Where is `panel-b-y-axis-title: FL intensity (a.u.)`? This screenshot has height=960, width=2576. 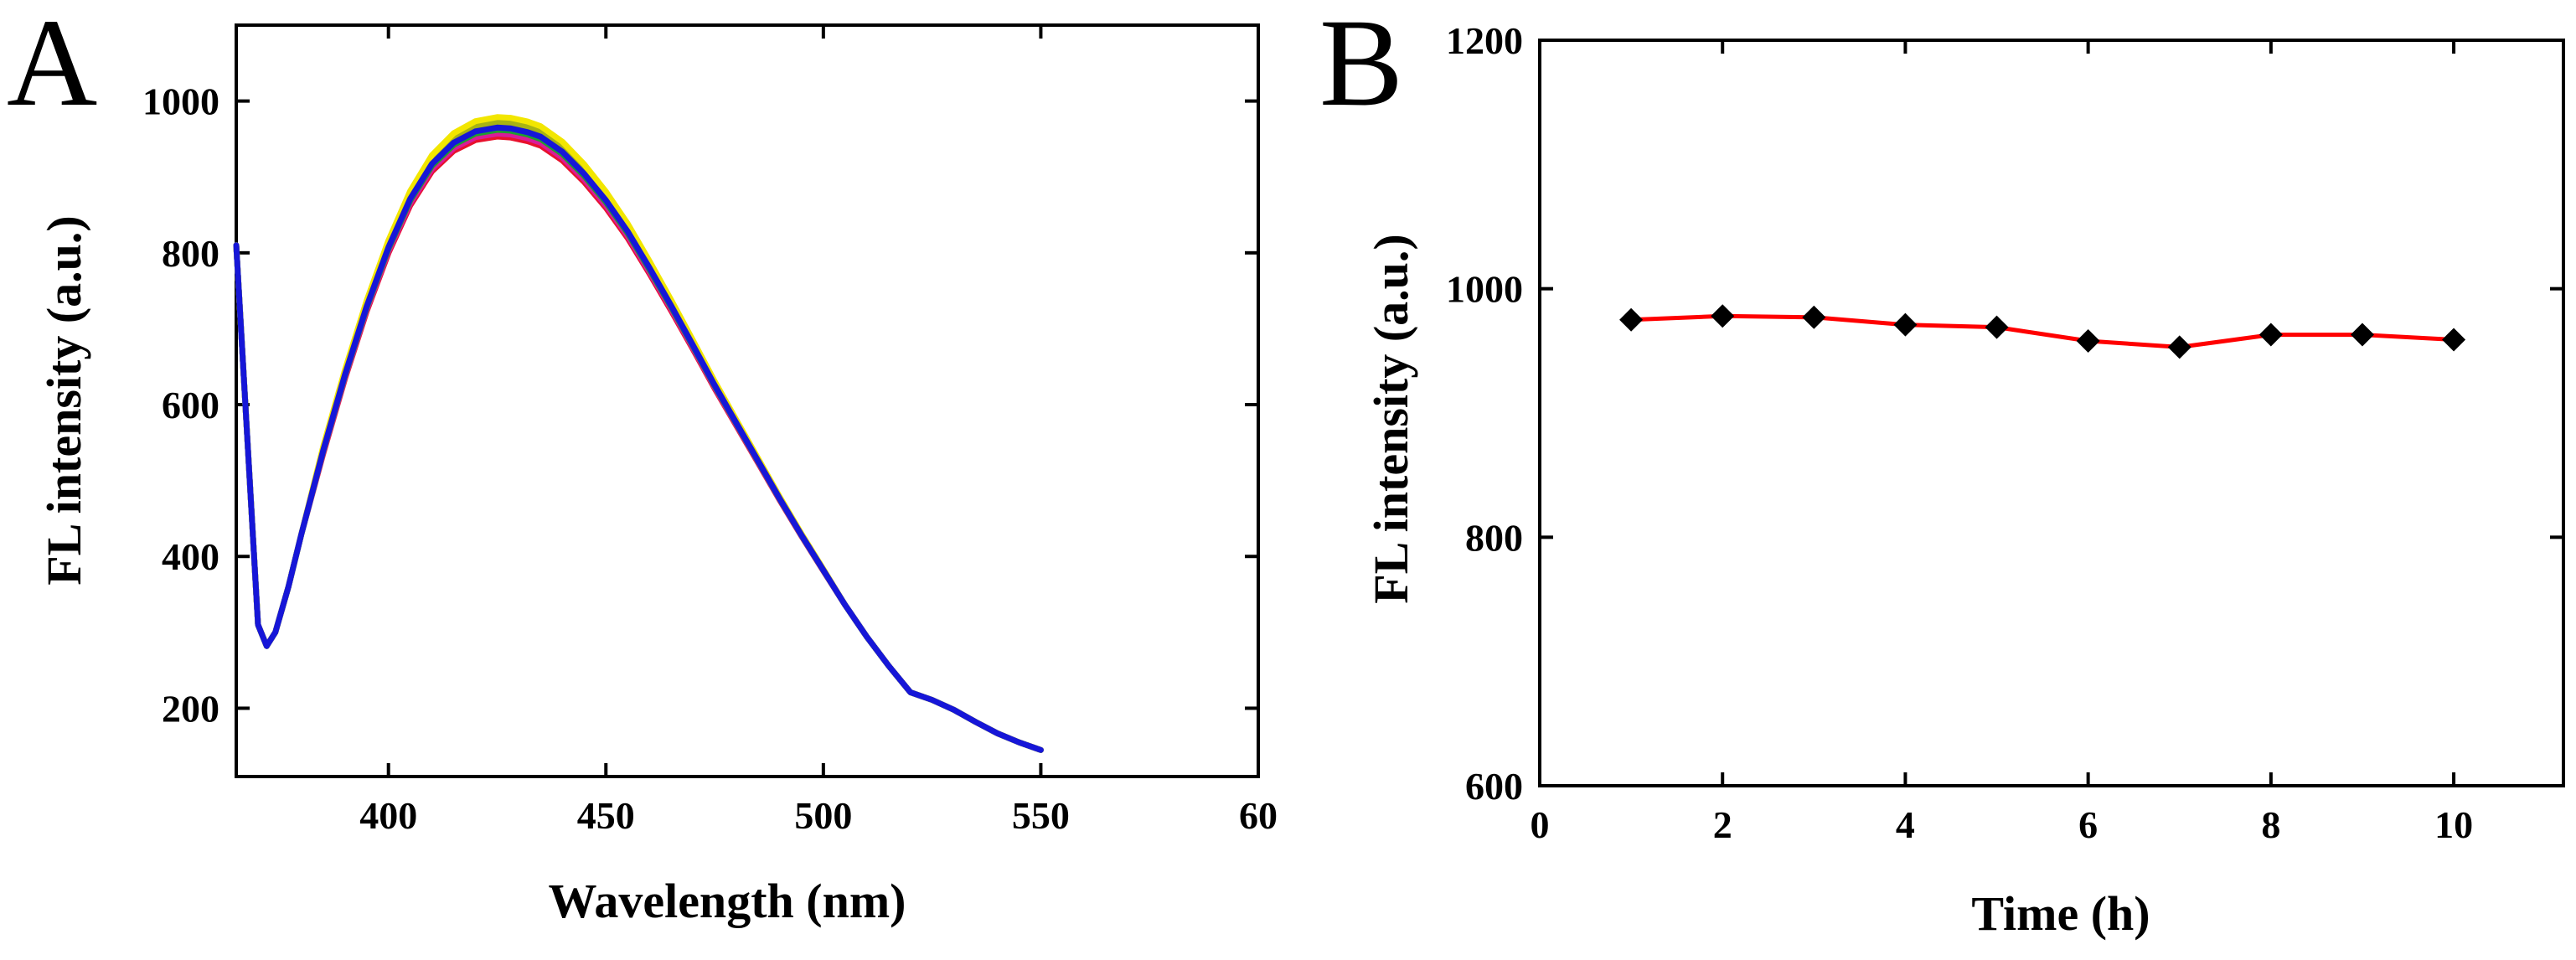 panel-b-y-axis-title: FL intensity (a.u.) is located at coordinates (1391, 419).